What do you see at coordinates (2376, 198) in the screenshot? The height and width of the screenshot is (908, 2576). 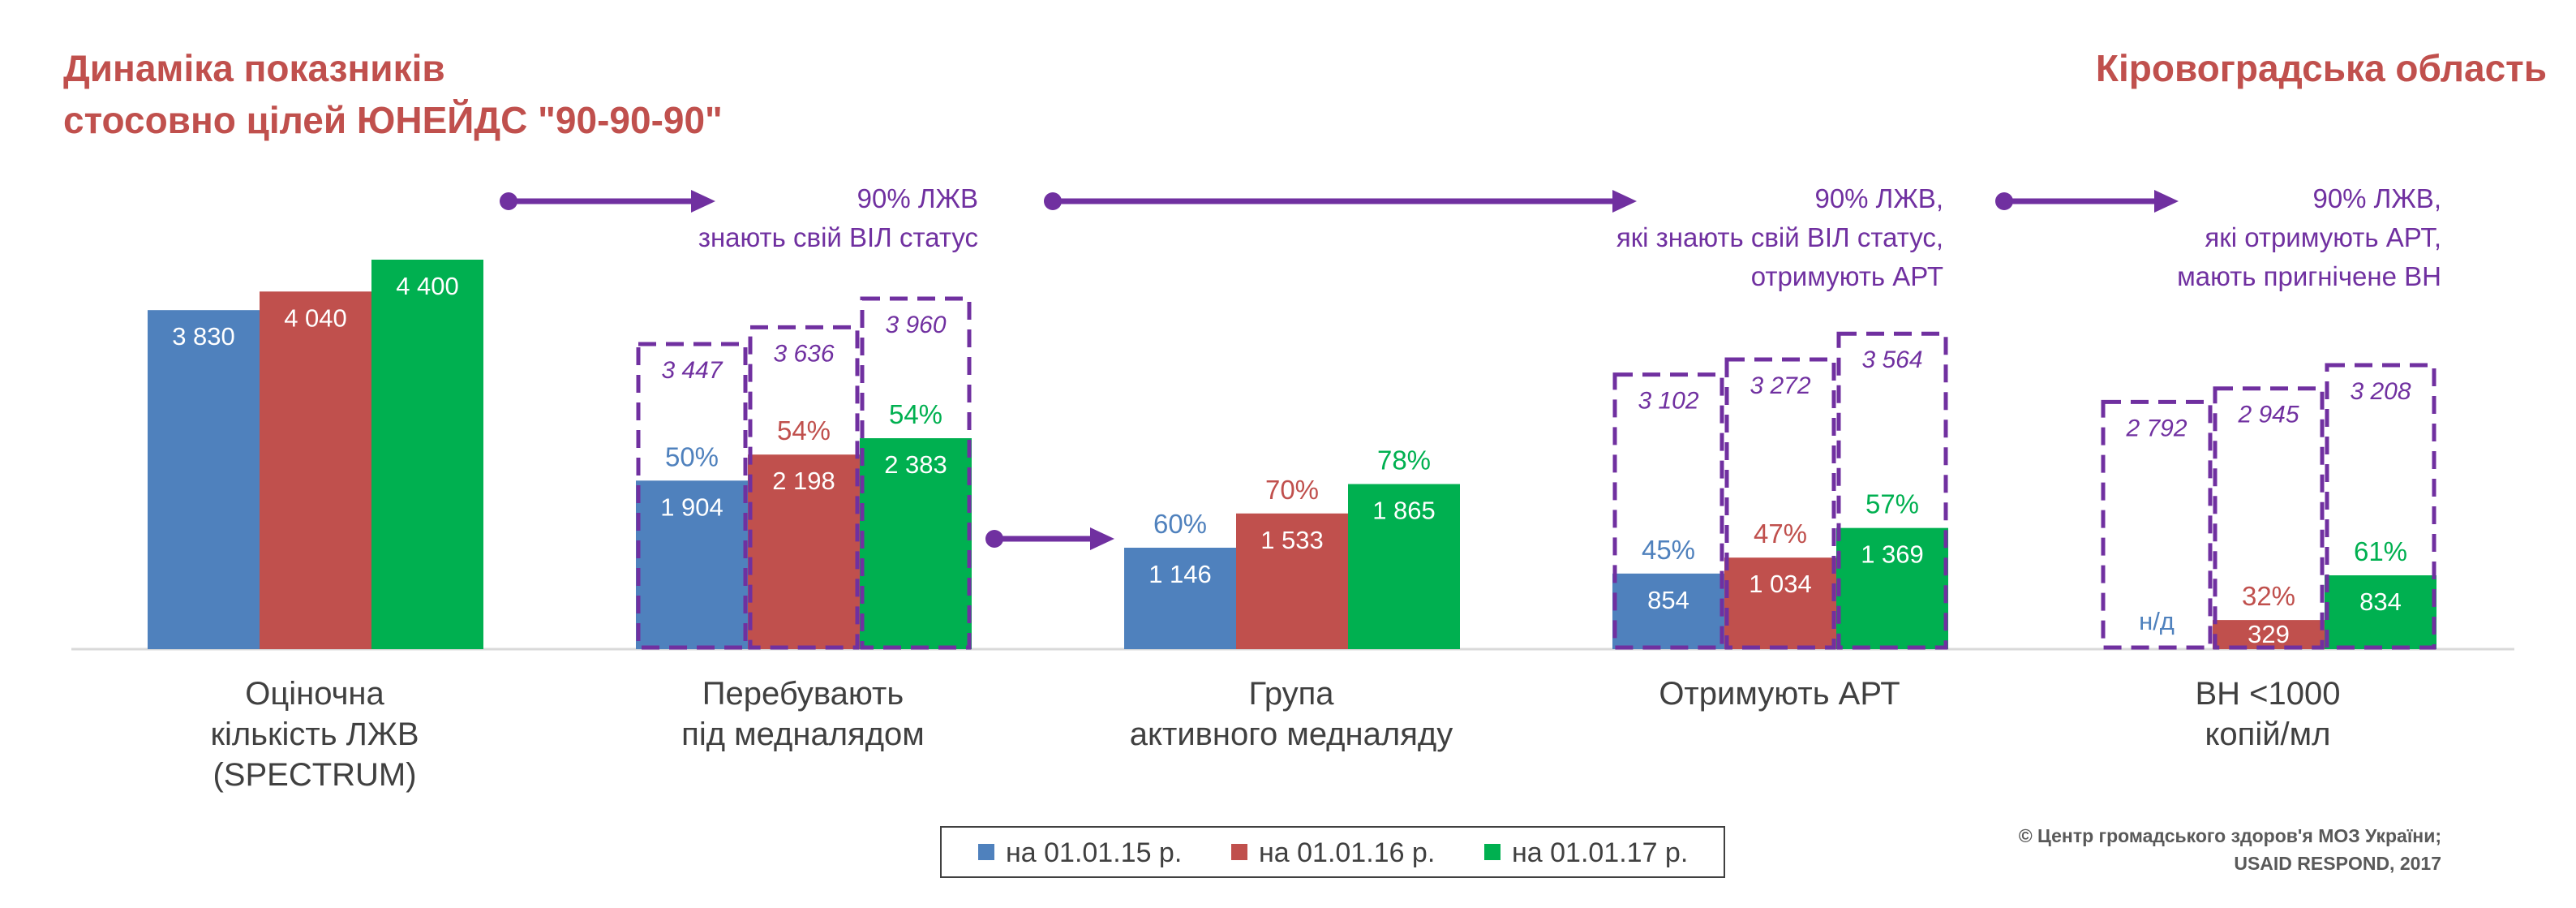 I see `target-note-3-line-1: 90% ЛЖВ,` at bounding box center [2376, 198].